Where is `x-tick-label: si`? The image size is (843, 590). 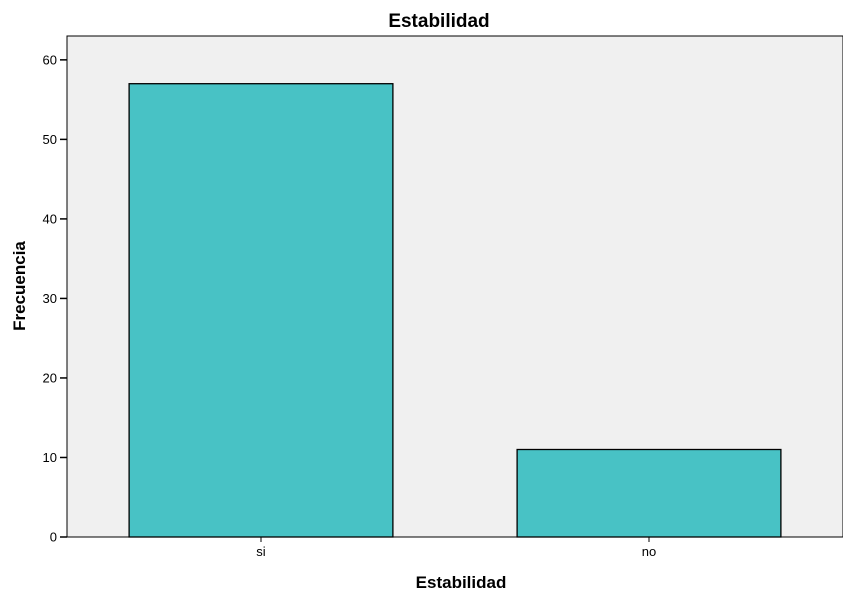
x-tick-label: si is located at coordinates (261, 551).